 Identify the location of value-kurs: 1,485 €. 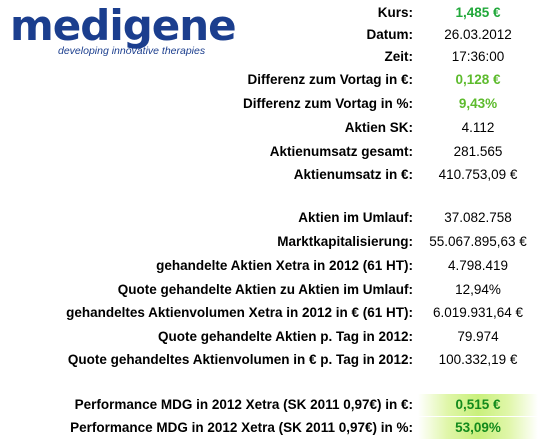
(478, 12).